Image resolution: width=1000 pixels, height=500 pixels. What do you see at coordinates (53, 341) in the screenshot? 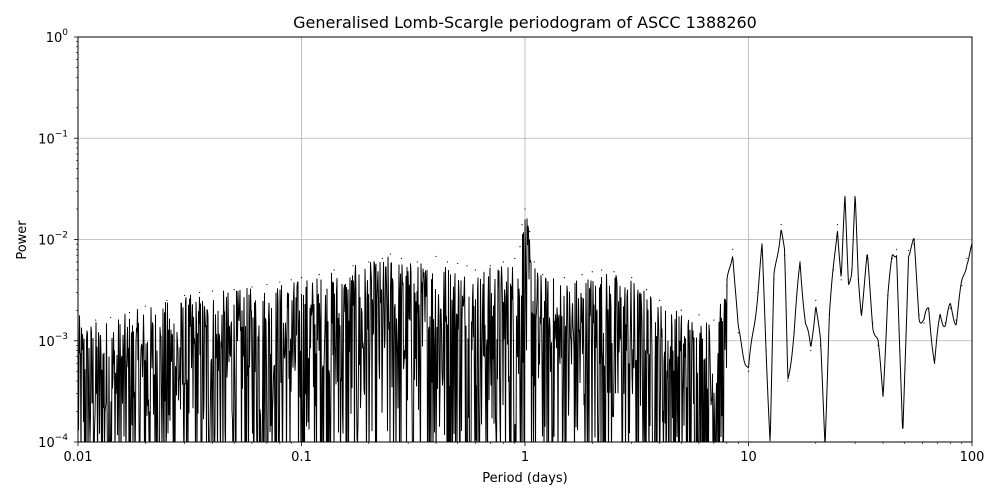
I see `y-tick-label: 10⁻³` at bounding box center [53, 341].